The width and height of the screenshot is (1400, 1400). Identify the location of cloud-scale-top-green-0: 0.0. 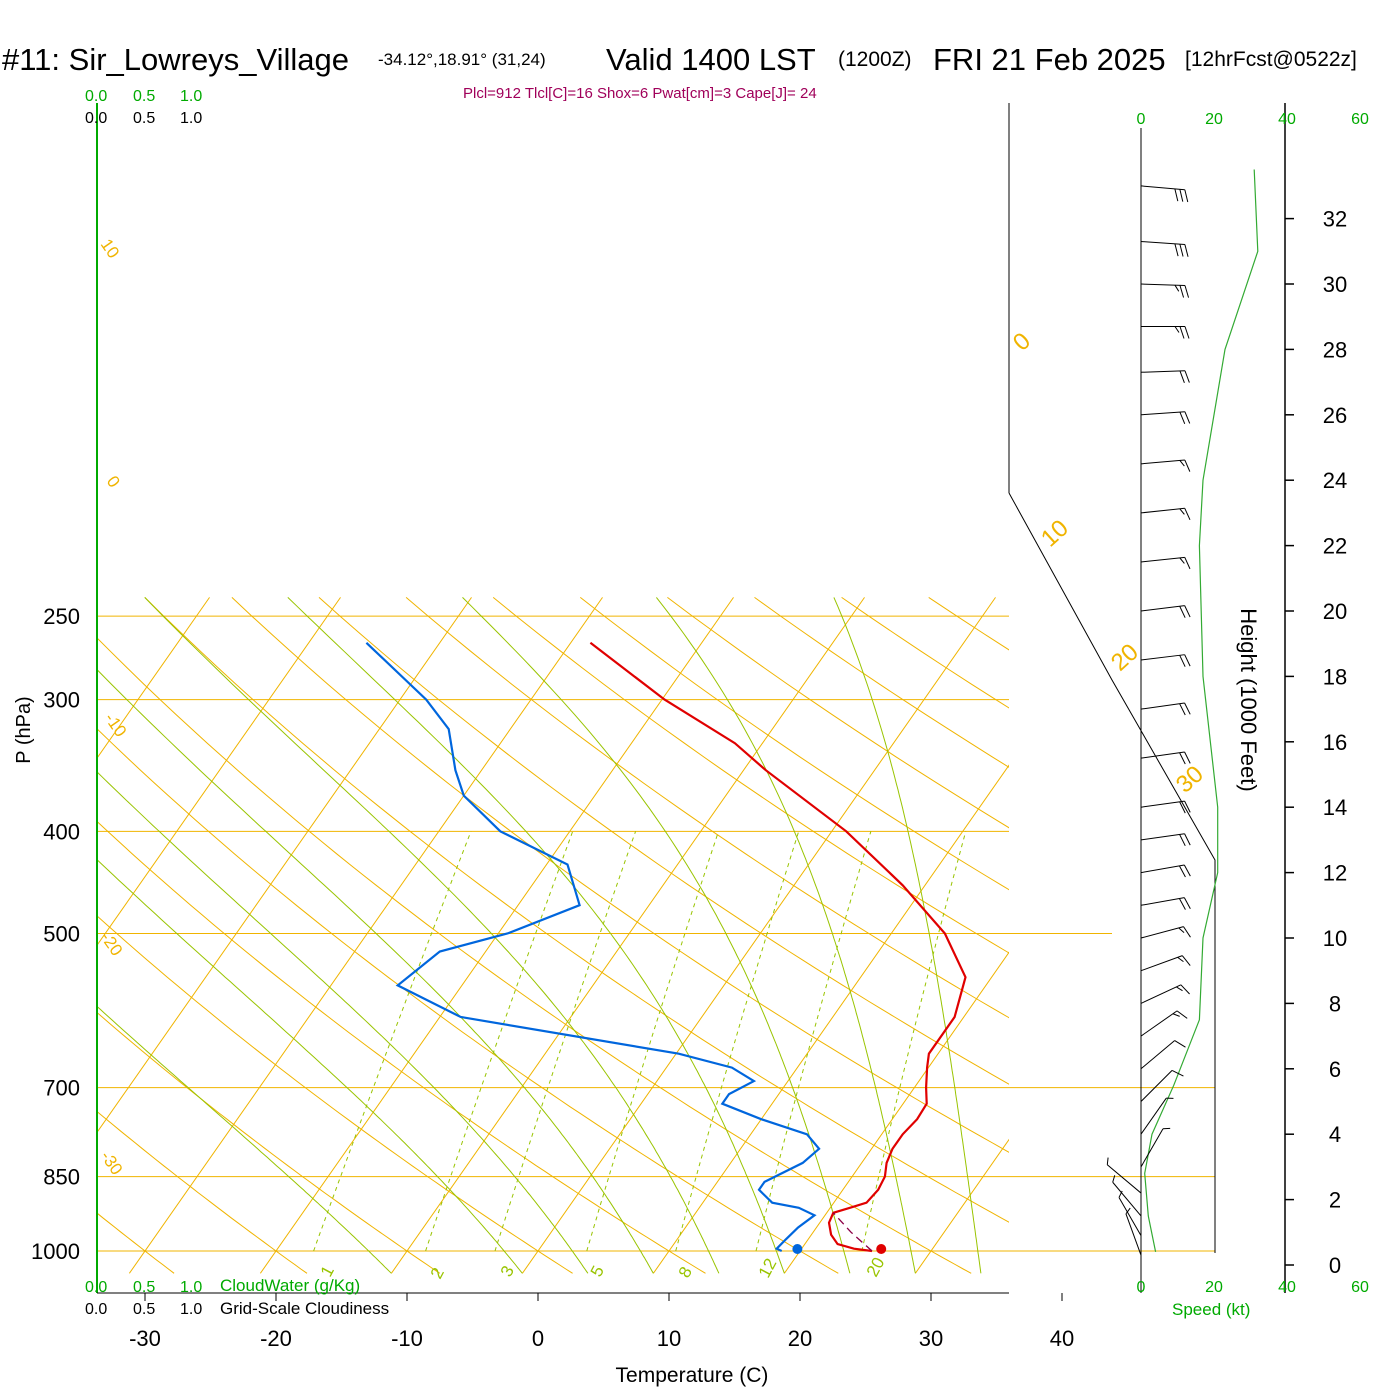
(96, 96).